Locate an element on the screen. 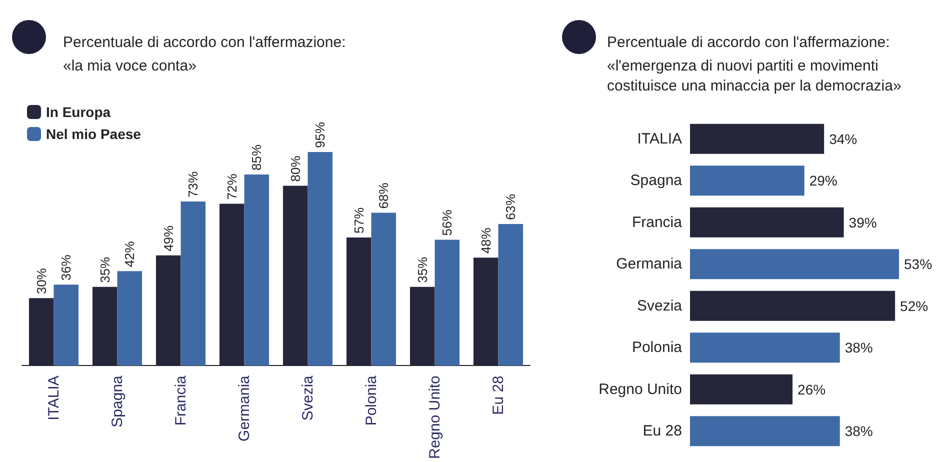 The width and height of the screenshot is (947, 462). data-label: 63% is located at coordinates (510, 206).